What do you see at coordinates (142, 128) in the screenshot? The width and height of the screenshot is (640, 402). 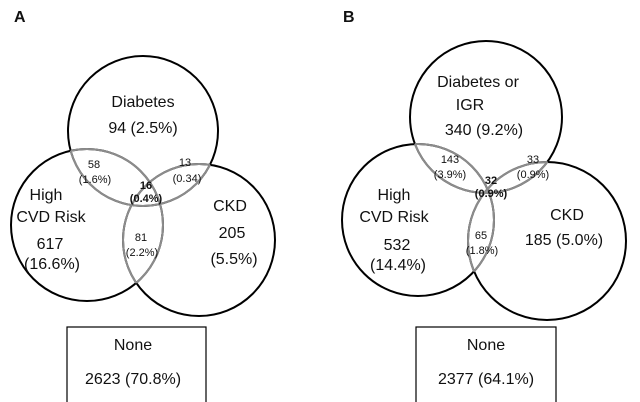 I see `diabetes-only-value: 94 (2.5%)` at bounding box center [142, 128].